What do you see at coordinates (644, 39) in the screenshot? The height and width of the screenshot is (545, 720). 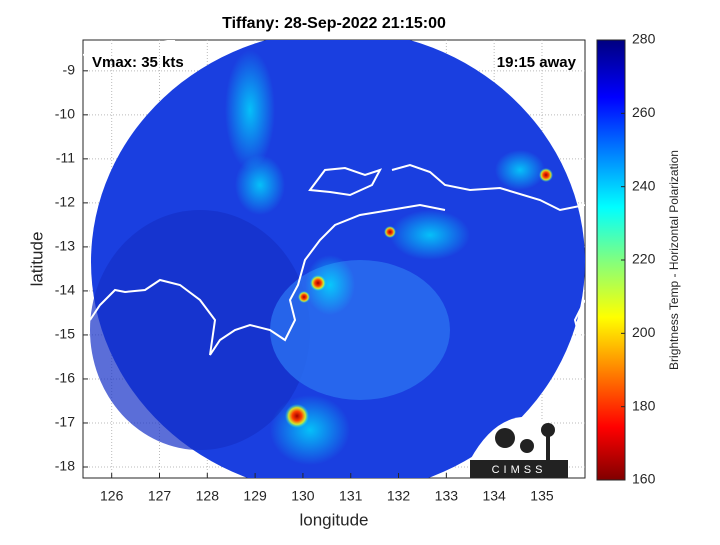 I see `colorbar-tick-label: 280` at bounding box center [644, 39].